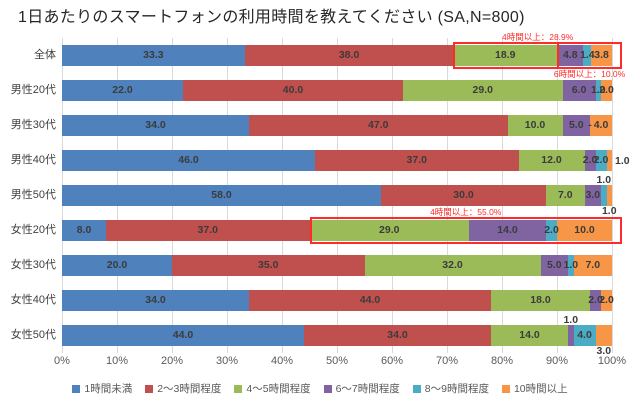 The height and width of the screenshot is (409, 640). I want to click on legend-label: 4〜5時間程度, so click(278, 389).